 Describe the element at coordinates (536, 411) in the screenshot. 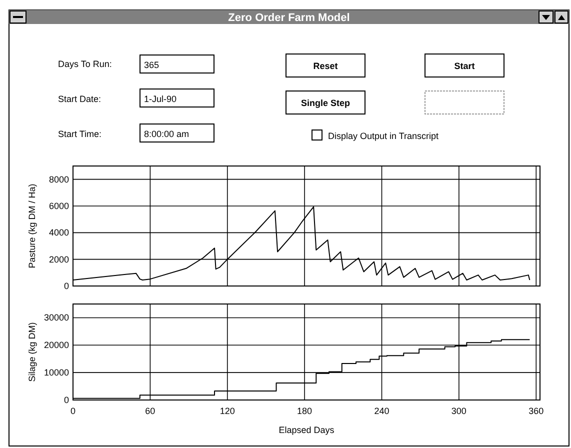

I see `x-tick-label: 360` at that location.